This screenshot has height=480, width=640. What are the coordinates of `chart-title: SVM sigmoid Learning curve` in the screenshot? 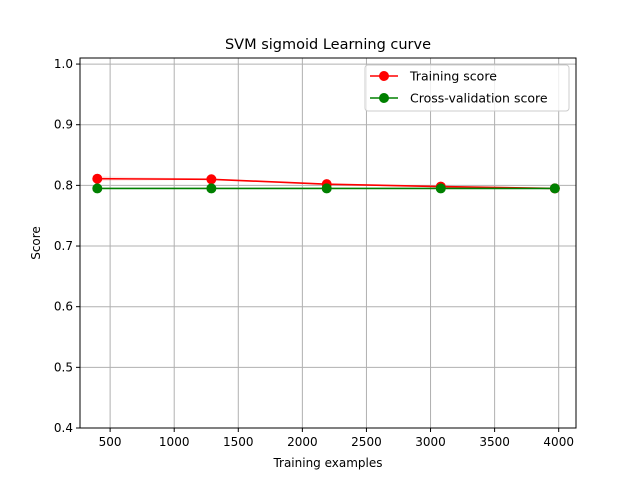 It's located at (328, 45).